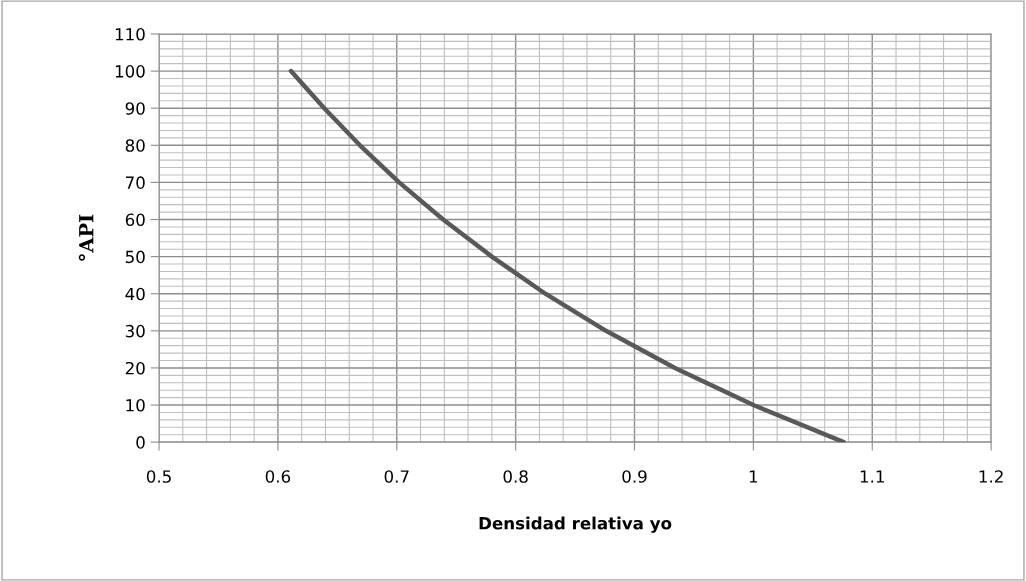 Image resolution: width=1026 pixels, height=581 pixels. I want to click on y-axis-title: °API, so click(86, 237).